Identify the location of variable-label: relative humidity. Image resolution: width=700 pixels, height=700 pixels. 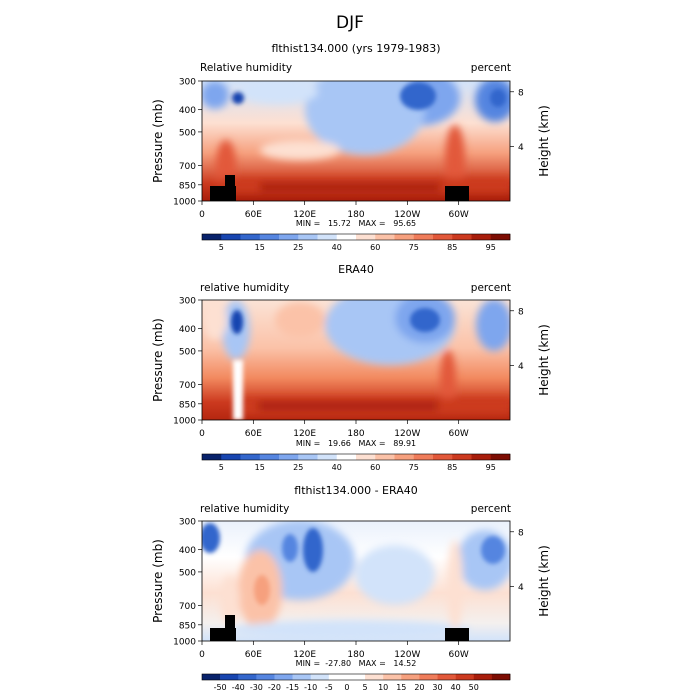
(244, 509).